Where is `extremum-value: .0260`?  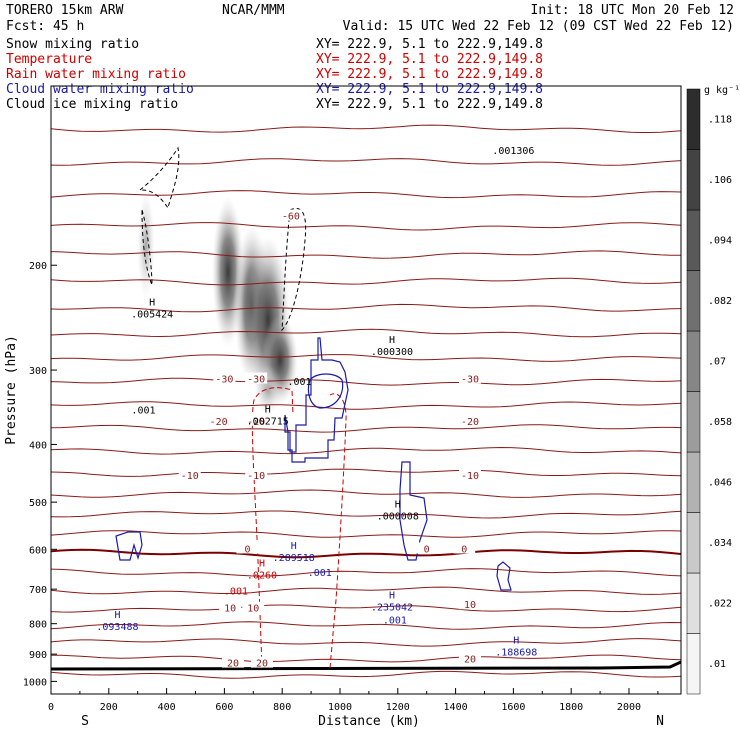 extremum-value: .0260 is located at coordinates (262, 576).